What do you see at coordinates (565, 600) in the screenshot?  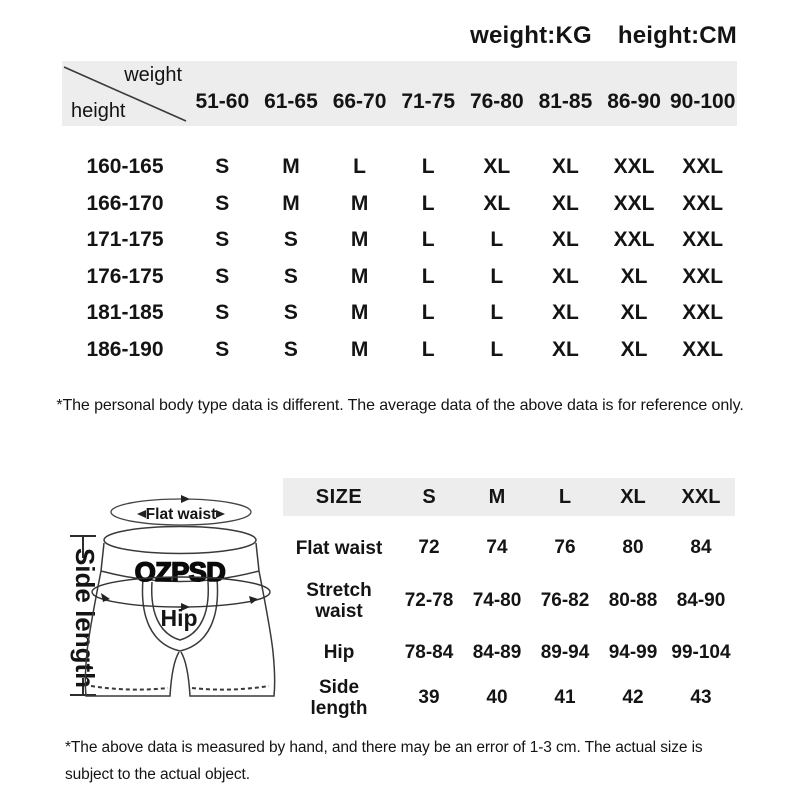 I see `measurement-value: 76-82` at bounding box center [565, 600].